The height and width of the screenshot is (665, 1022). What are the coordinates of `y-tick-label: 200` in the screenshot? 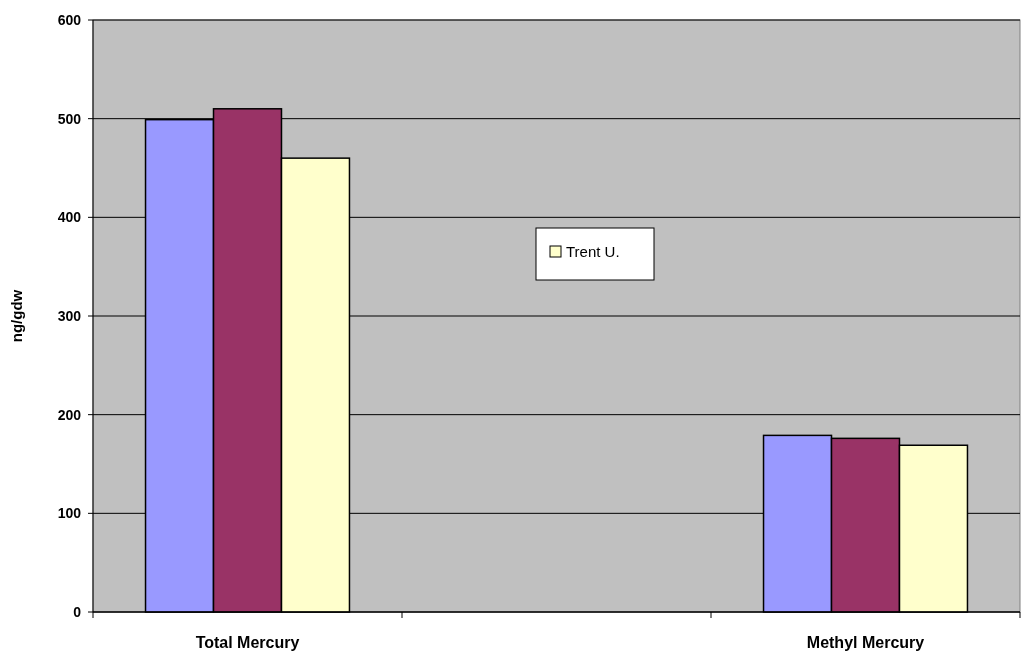 It's located at (69, 414).